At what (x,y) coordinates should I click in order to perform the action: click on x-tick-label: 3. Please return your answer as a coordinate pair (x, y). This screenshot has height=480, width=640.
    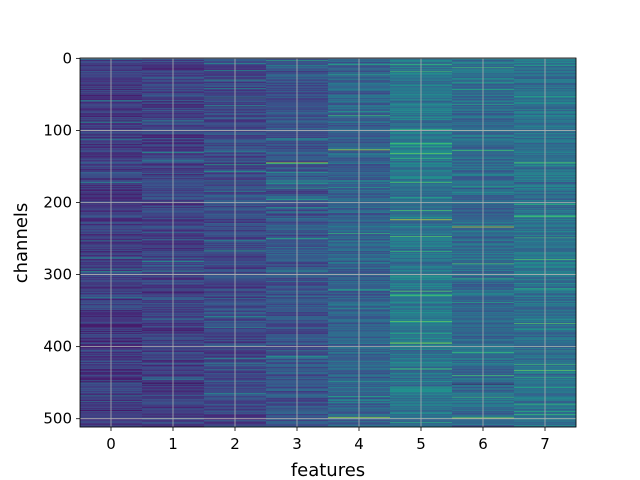
    Looking at the image, I should click on (297, 444).